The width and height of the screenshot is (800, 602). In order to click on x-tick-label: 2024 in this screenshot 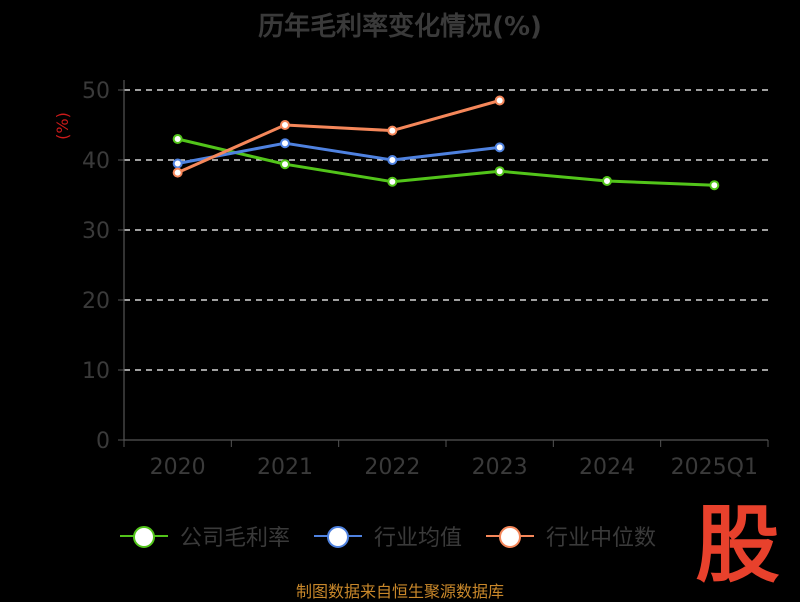, I will do `click(607, 467)`.